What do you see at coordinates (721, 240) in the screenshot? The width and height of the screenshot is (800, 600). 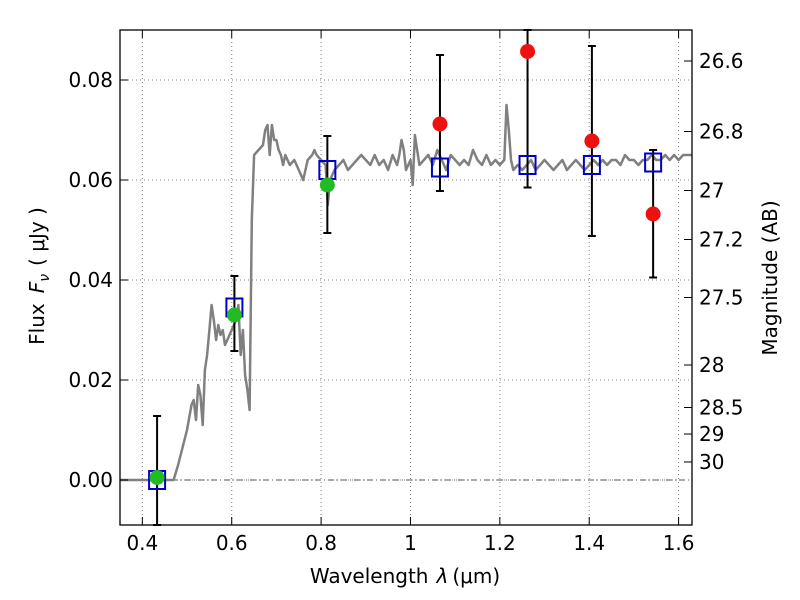 I see `y2-tick-label: 27.2` at bounding box center [721, 240].